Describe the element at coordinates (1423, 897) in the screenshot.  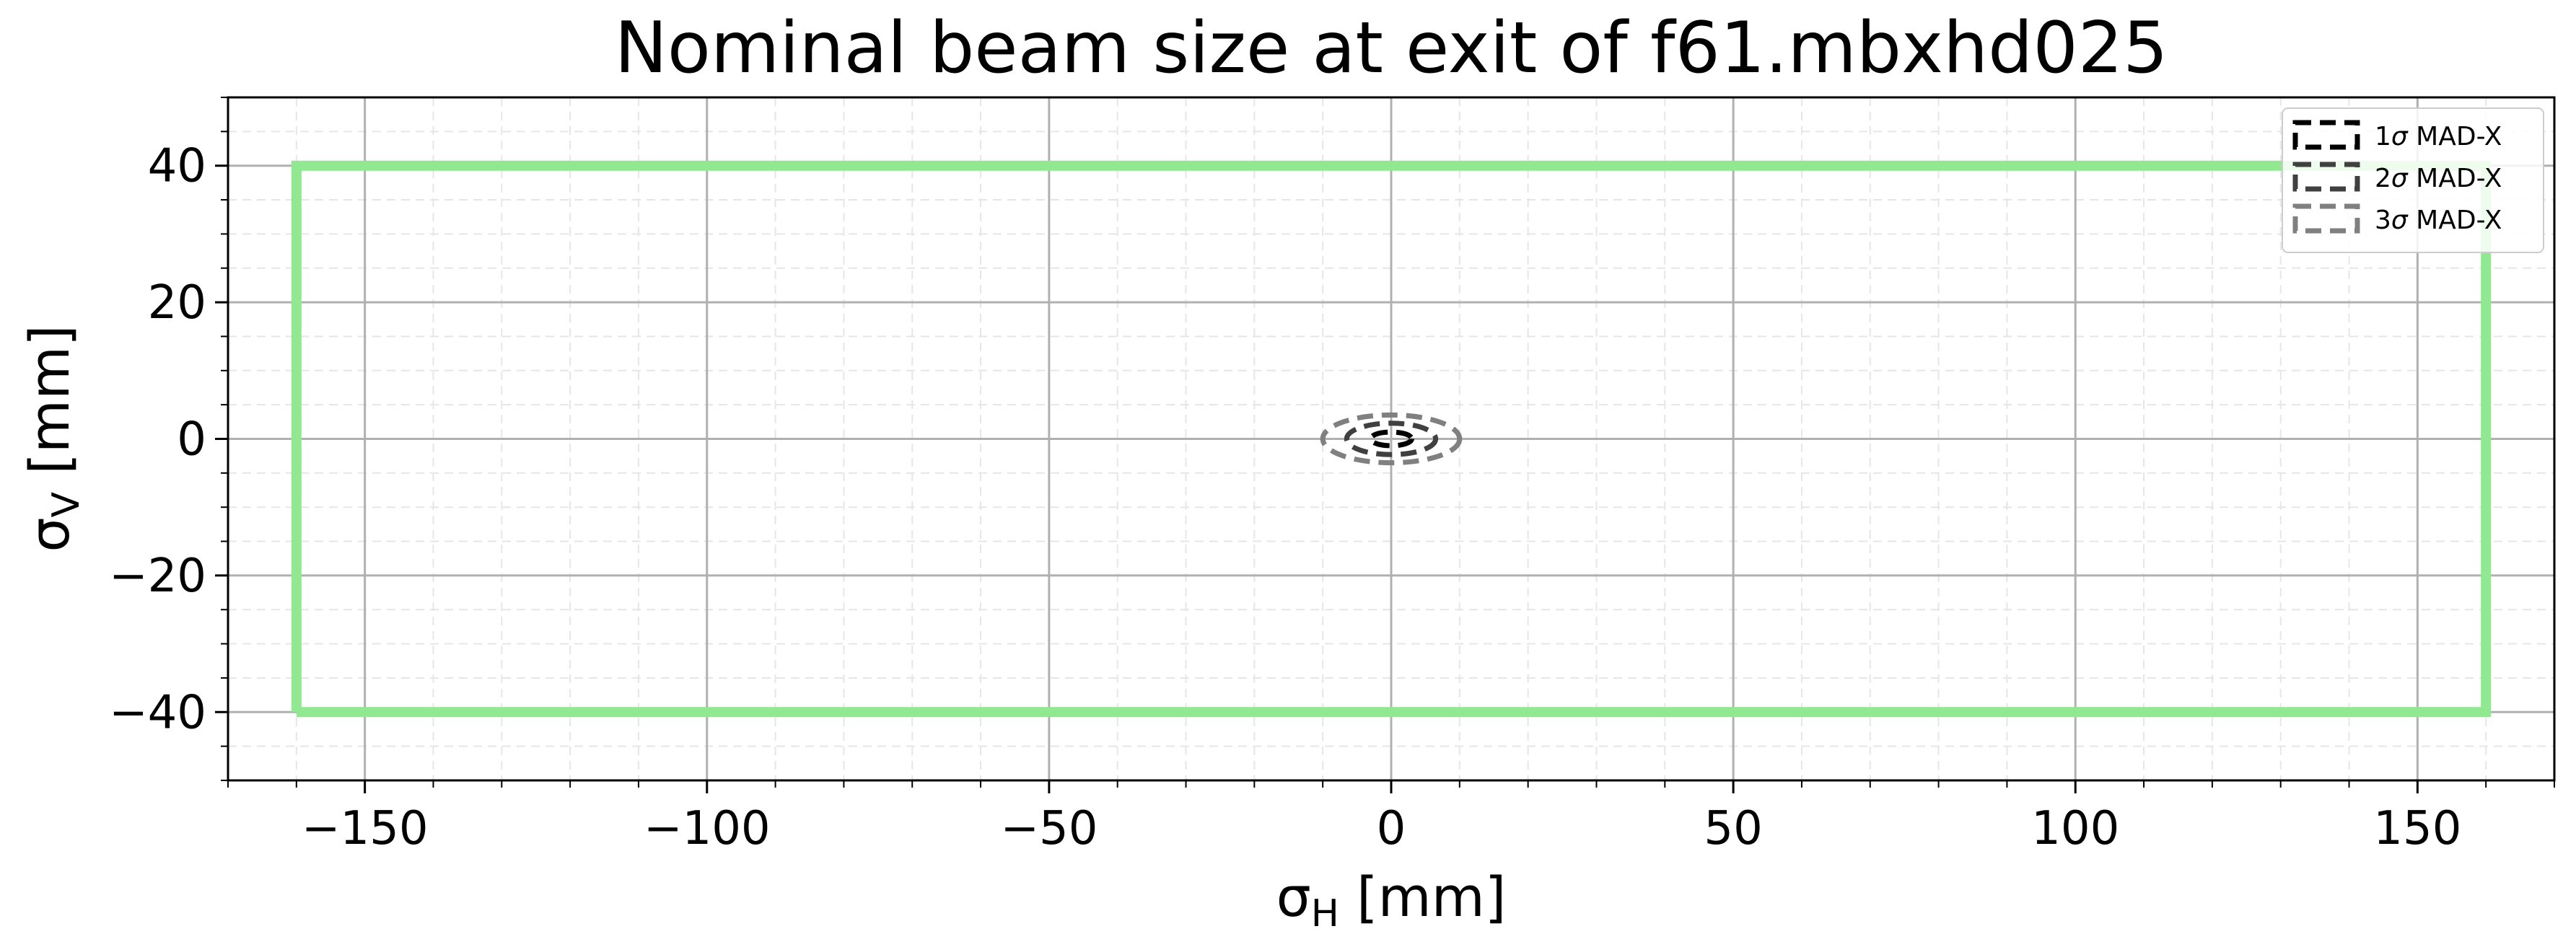
I see `x-axis-unit: [mm]` at that location.